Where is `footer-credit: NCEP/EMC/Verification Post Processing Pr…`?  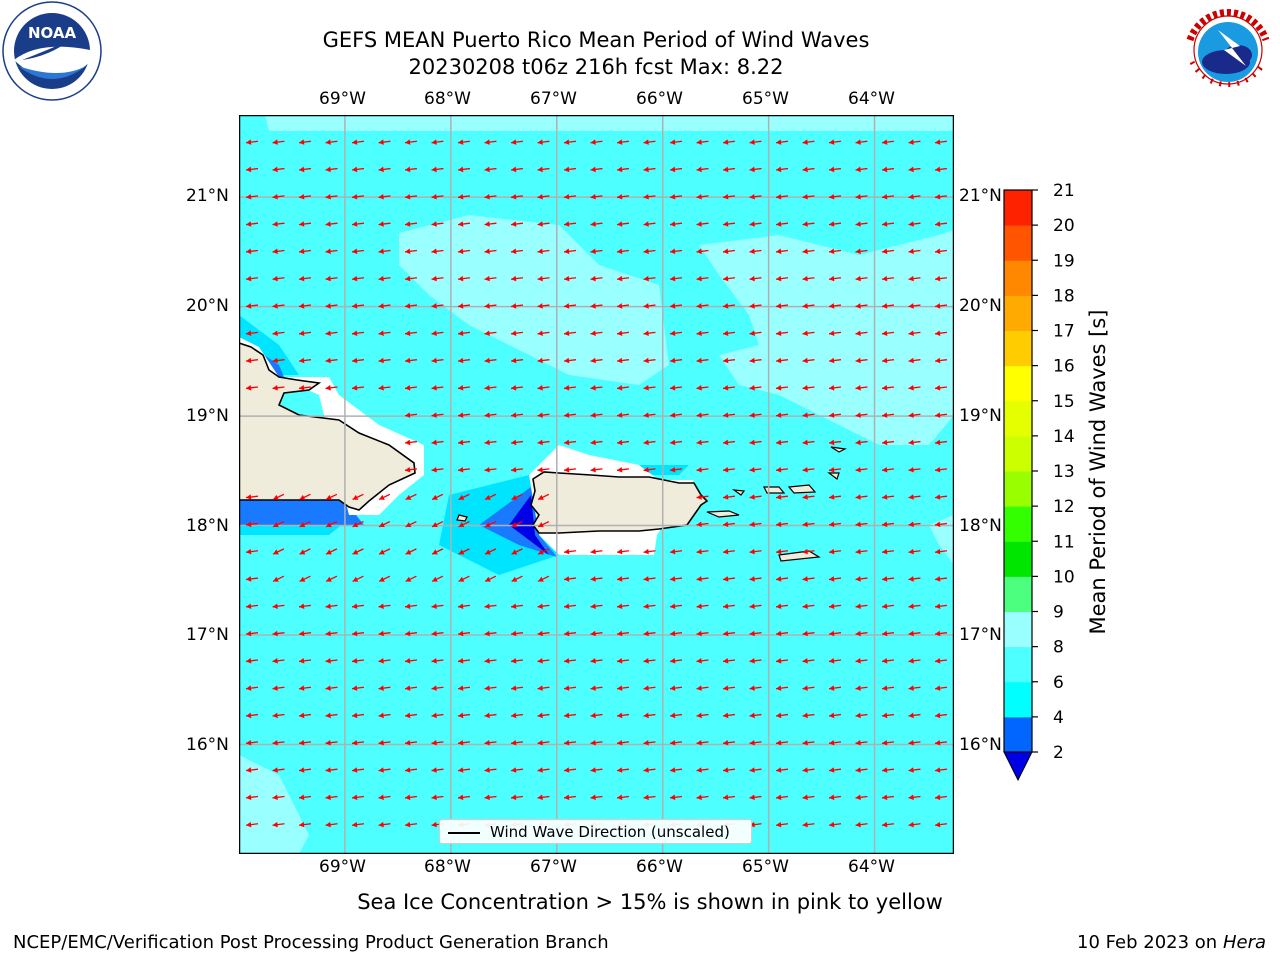
footer-credit: NCEP/EMC/Verification Post Processing Pr… is located at coordinates (311, 942).